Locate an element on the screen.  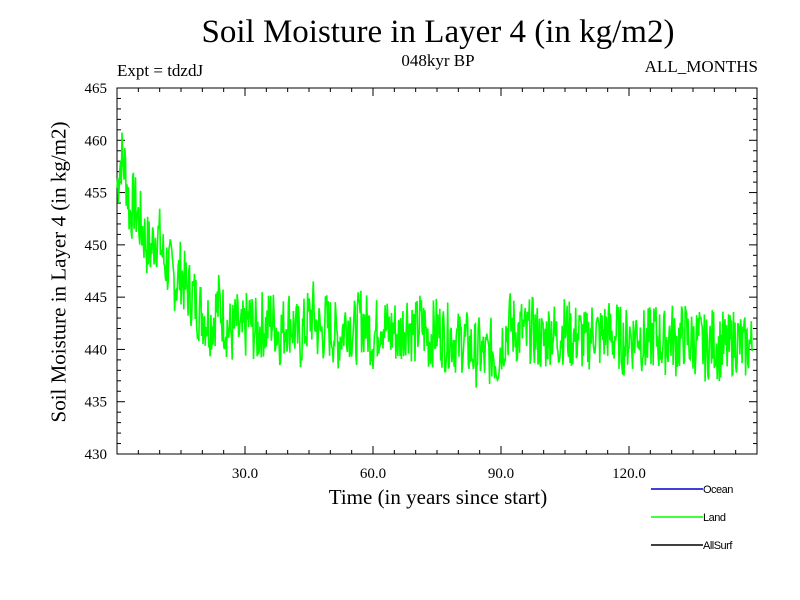
y-tick-label: 450 is located at coordinates (96, 246).